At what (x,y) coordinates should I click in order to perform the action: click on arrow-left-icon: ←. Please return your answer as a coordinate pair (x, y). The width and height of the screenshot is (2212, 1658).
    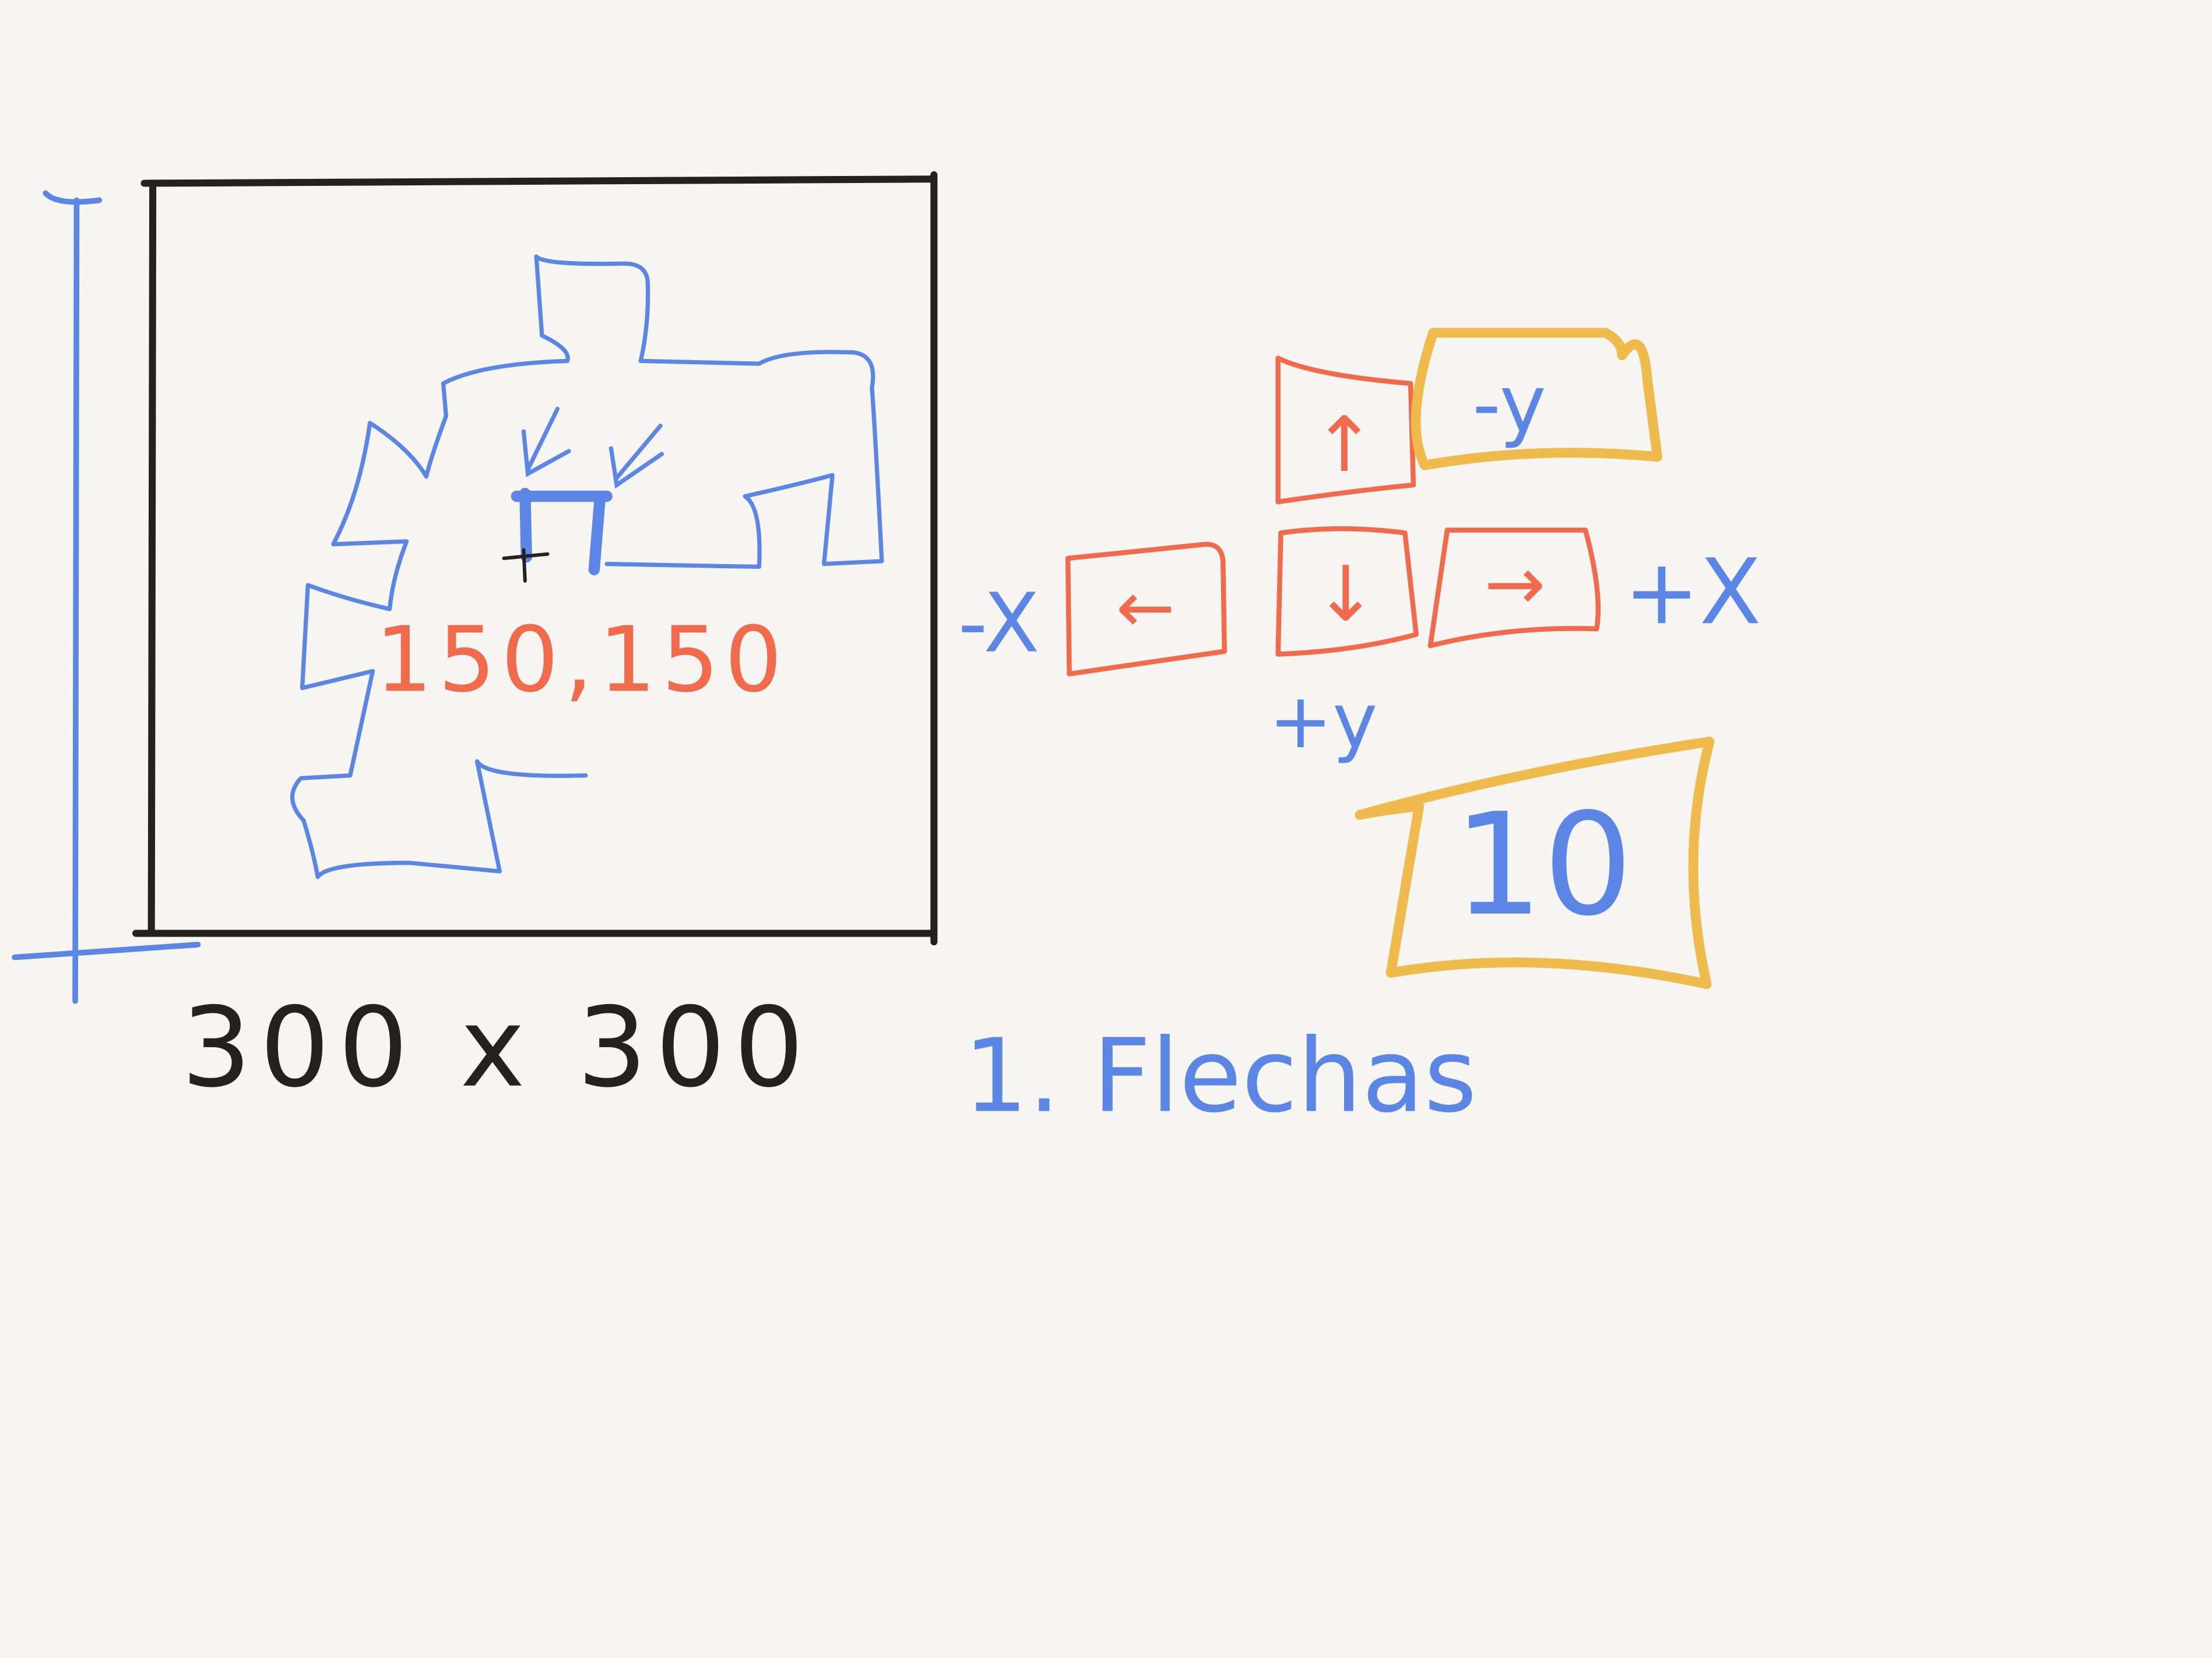
    Looking at the image, I should click on (1146, 607).